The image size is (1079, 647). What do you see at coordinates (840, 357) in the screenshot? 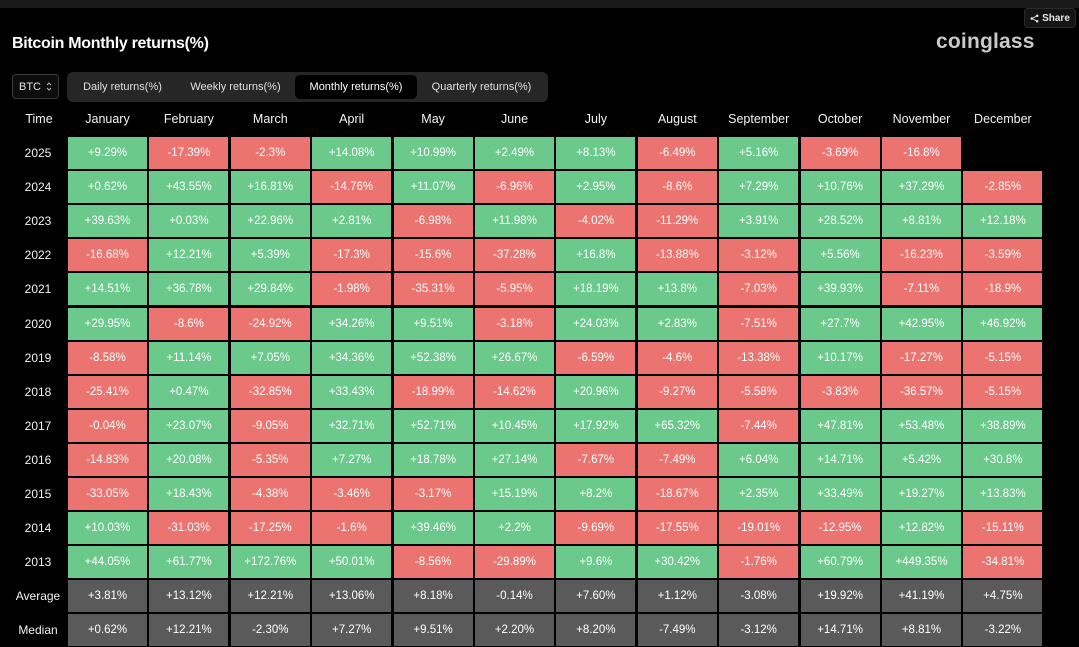
I see `return-cell: +10.17%` at bounding box center [840, 357].